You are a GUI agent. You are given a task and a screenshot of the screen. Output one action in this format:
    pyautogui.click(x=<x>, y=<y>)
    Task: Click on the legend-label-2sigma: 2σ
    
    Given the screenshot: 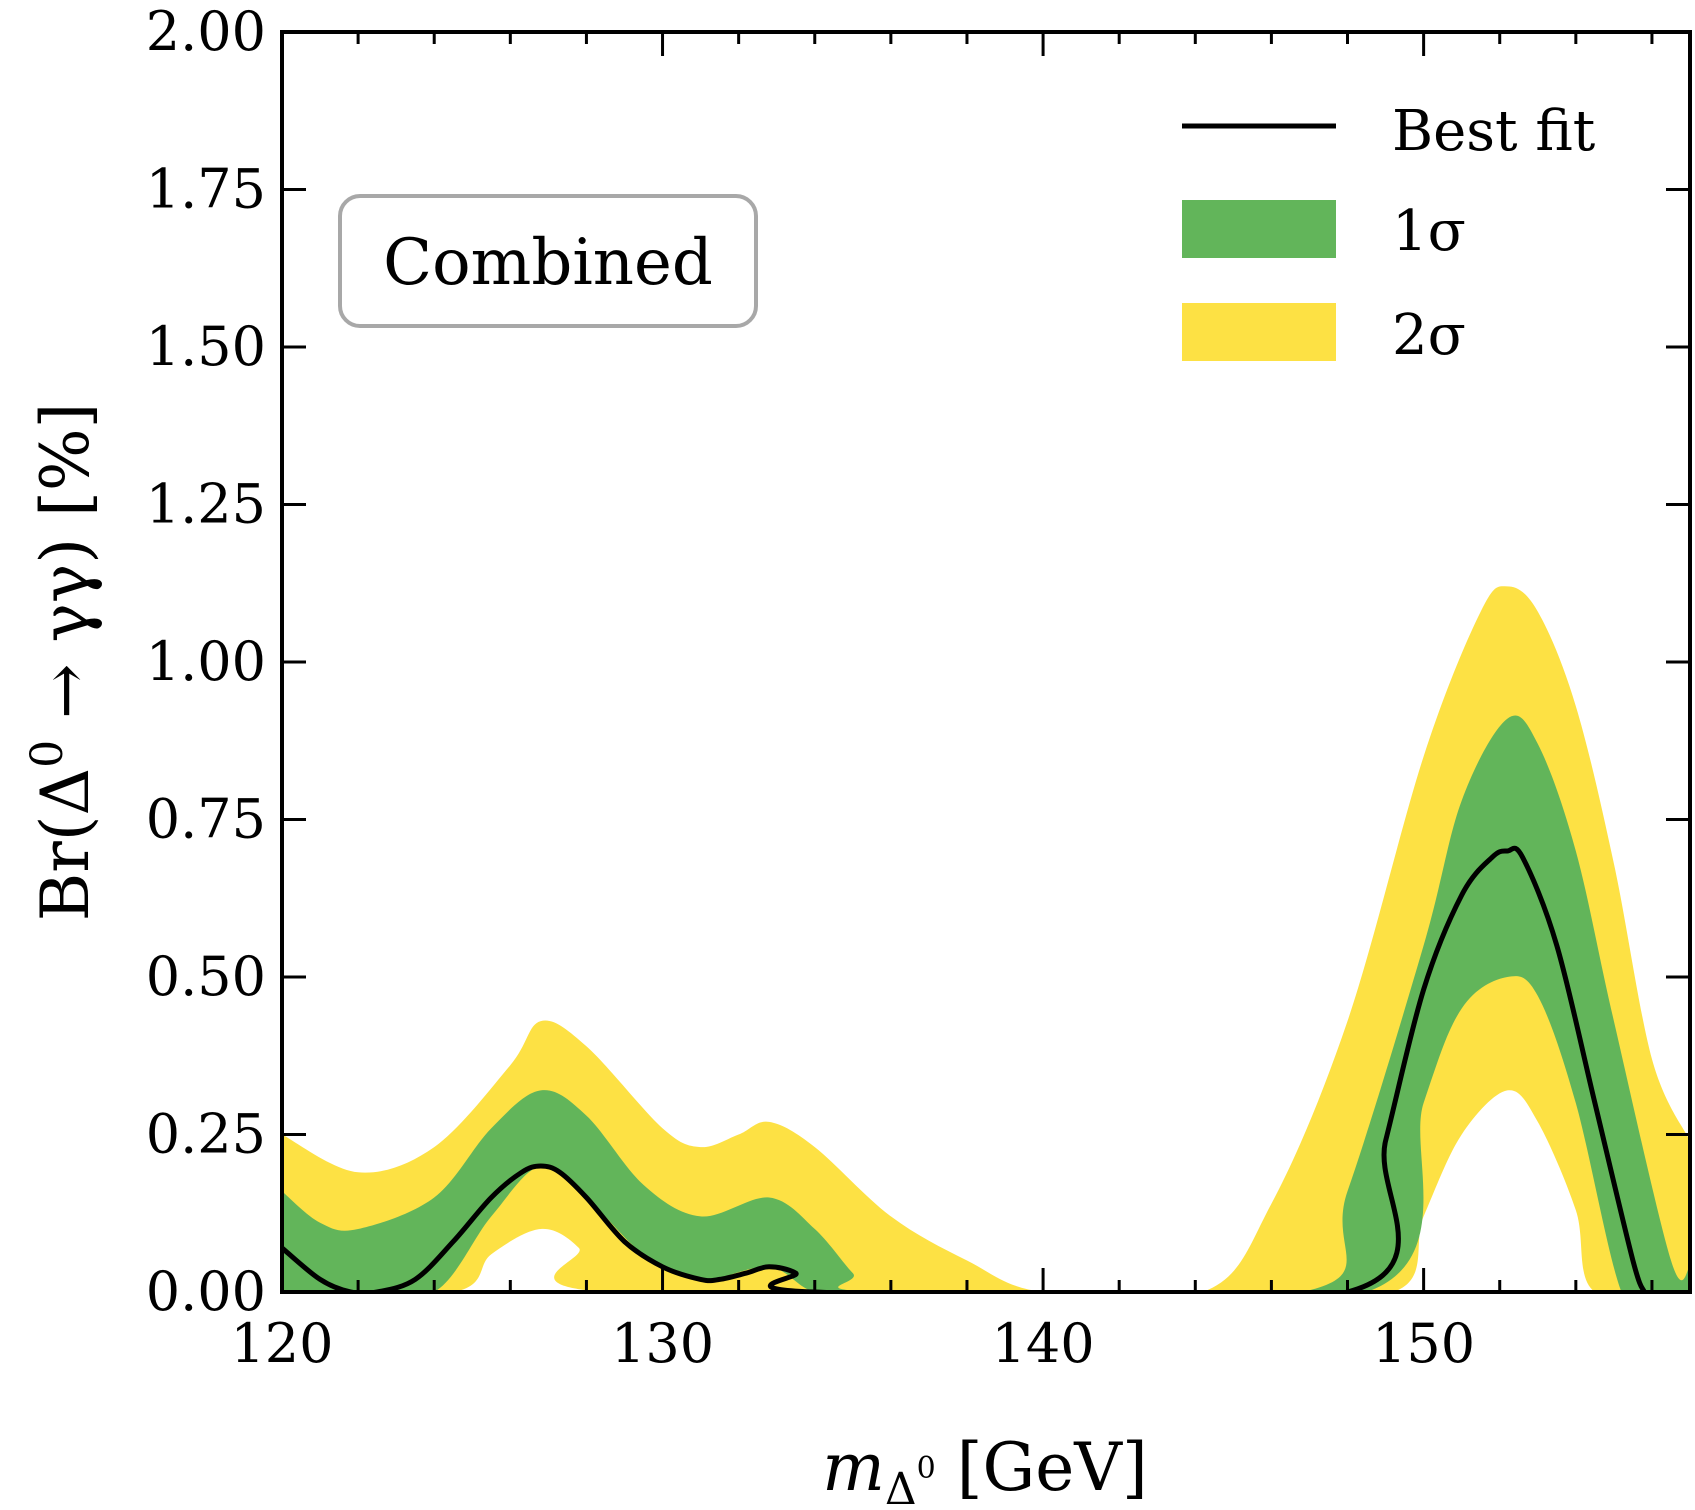 What is the action you would take?
    pyautogui.click(x=1429, y=335)
    